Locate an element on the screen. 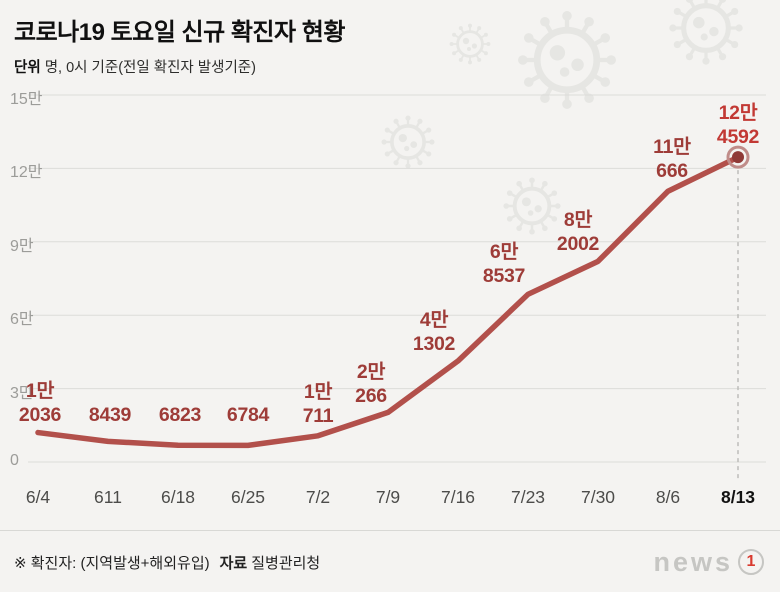 The image size is (780, 592). unit-note: 단위 명, 0시 기준(전일 확진자 발생기준) is located at coordinates (179, 66).